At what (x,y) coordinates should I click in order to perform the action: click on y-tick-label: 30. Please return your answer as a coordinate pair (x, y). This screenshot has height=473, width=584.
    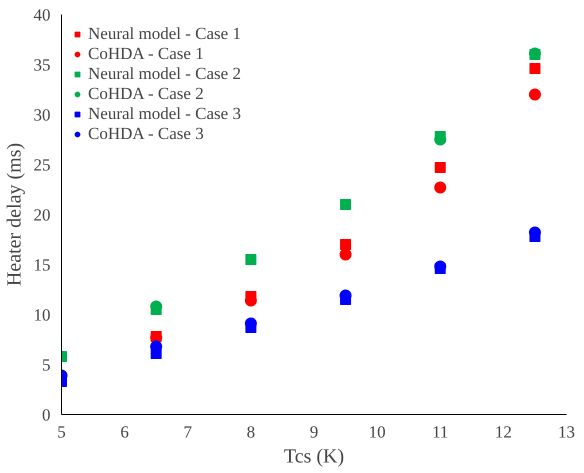
    Looking at the image, I should click on (42, 115).